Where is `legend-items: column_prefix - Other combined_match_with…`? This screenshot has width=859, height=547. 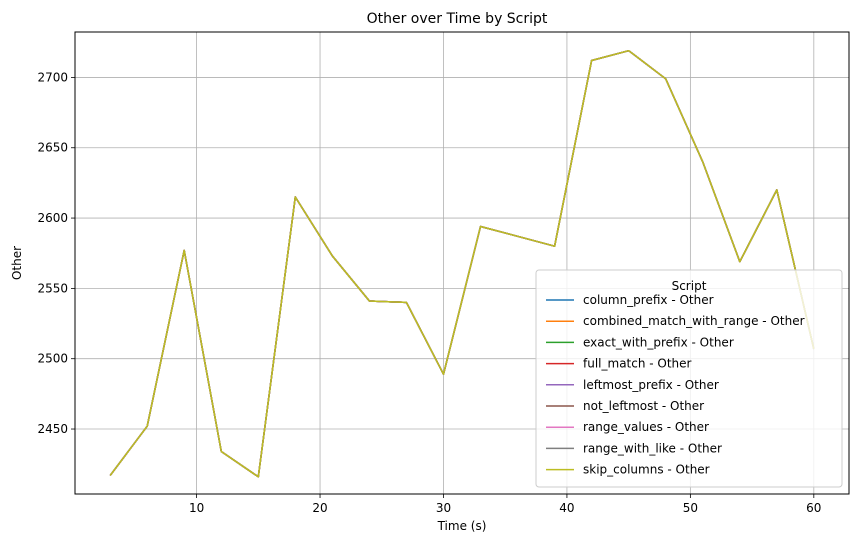
legend-items: column_prefix - Other combined_match_with… is located at coordinates (675, 385).